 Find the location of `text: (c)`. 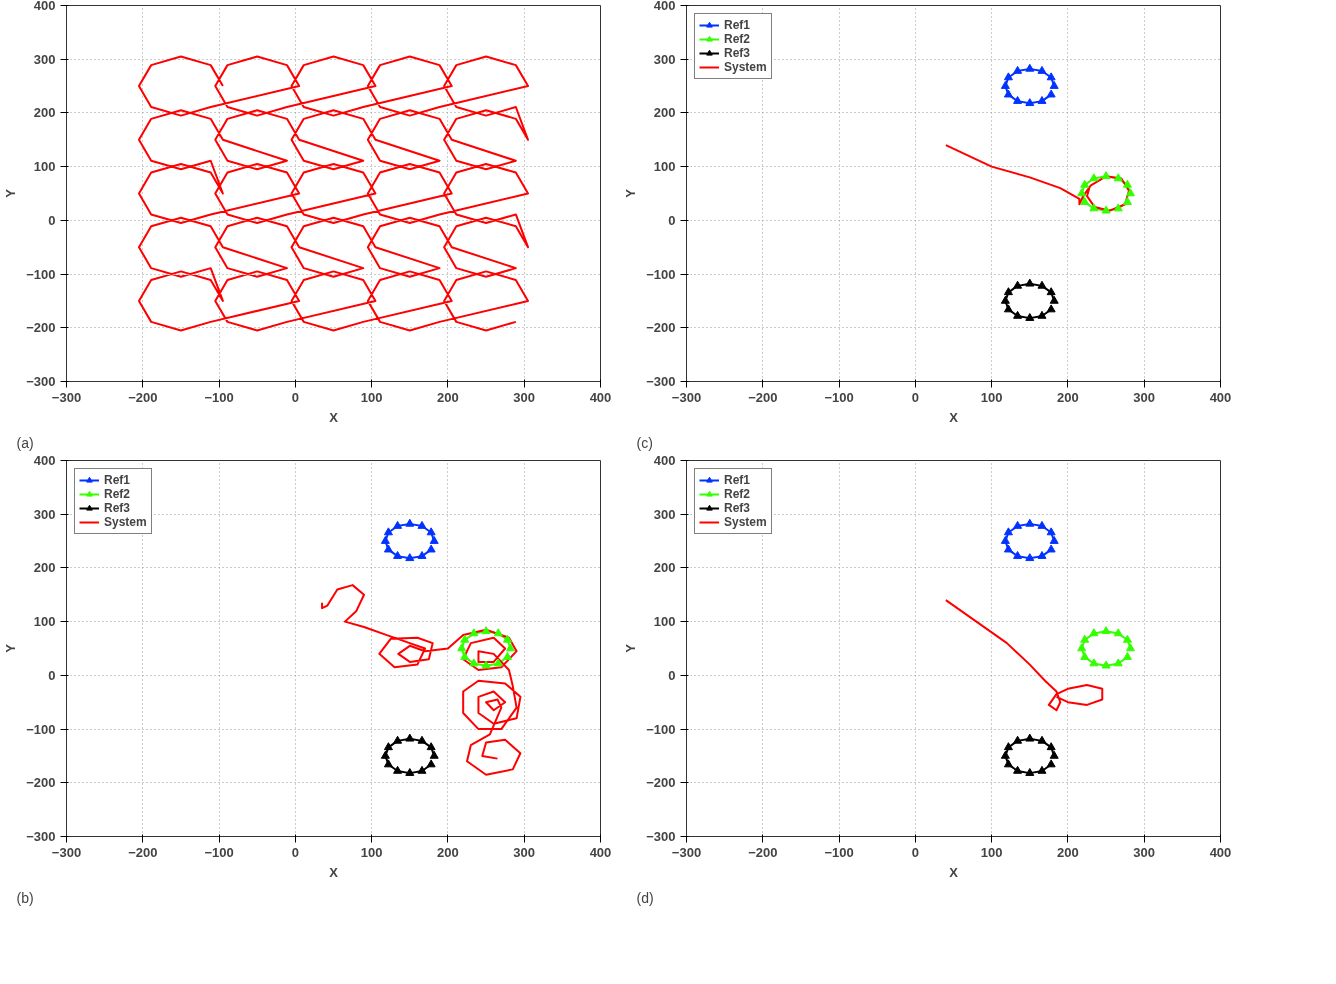

text: (c) is located at coordinates (644, 442).